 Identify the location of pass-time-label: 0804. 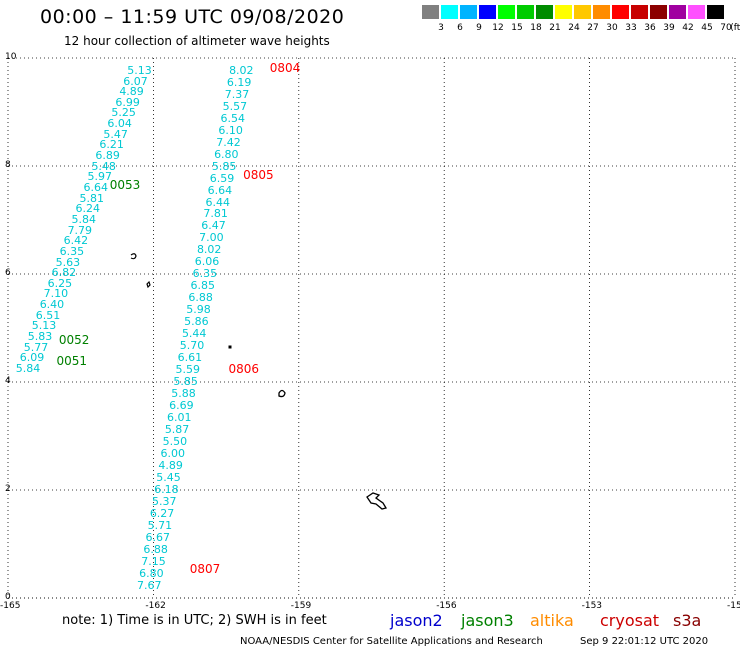
(285, 67).